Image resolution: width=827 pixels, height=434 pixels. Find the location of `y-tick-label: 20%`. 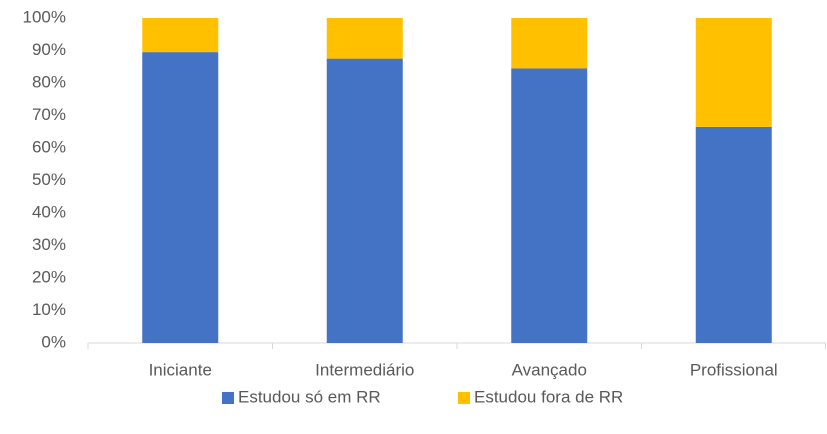

y-tick-label: 20% is located at coordinates (49, 276).